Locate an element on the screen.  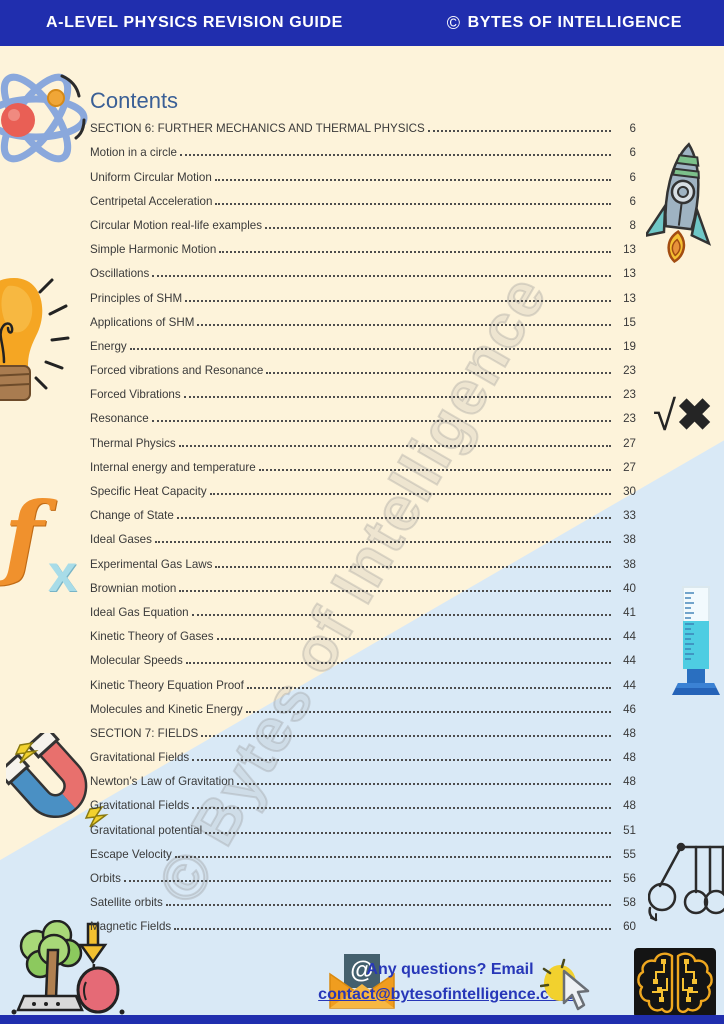
toc-entry-label: Ideal Gases is located at coordinates (121, 540).